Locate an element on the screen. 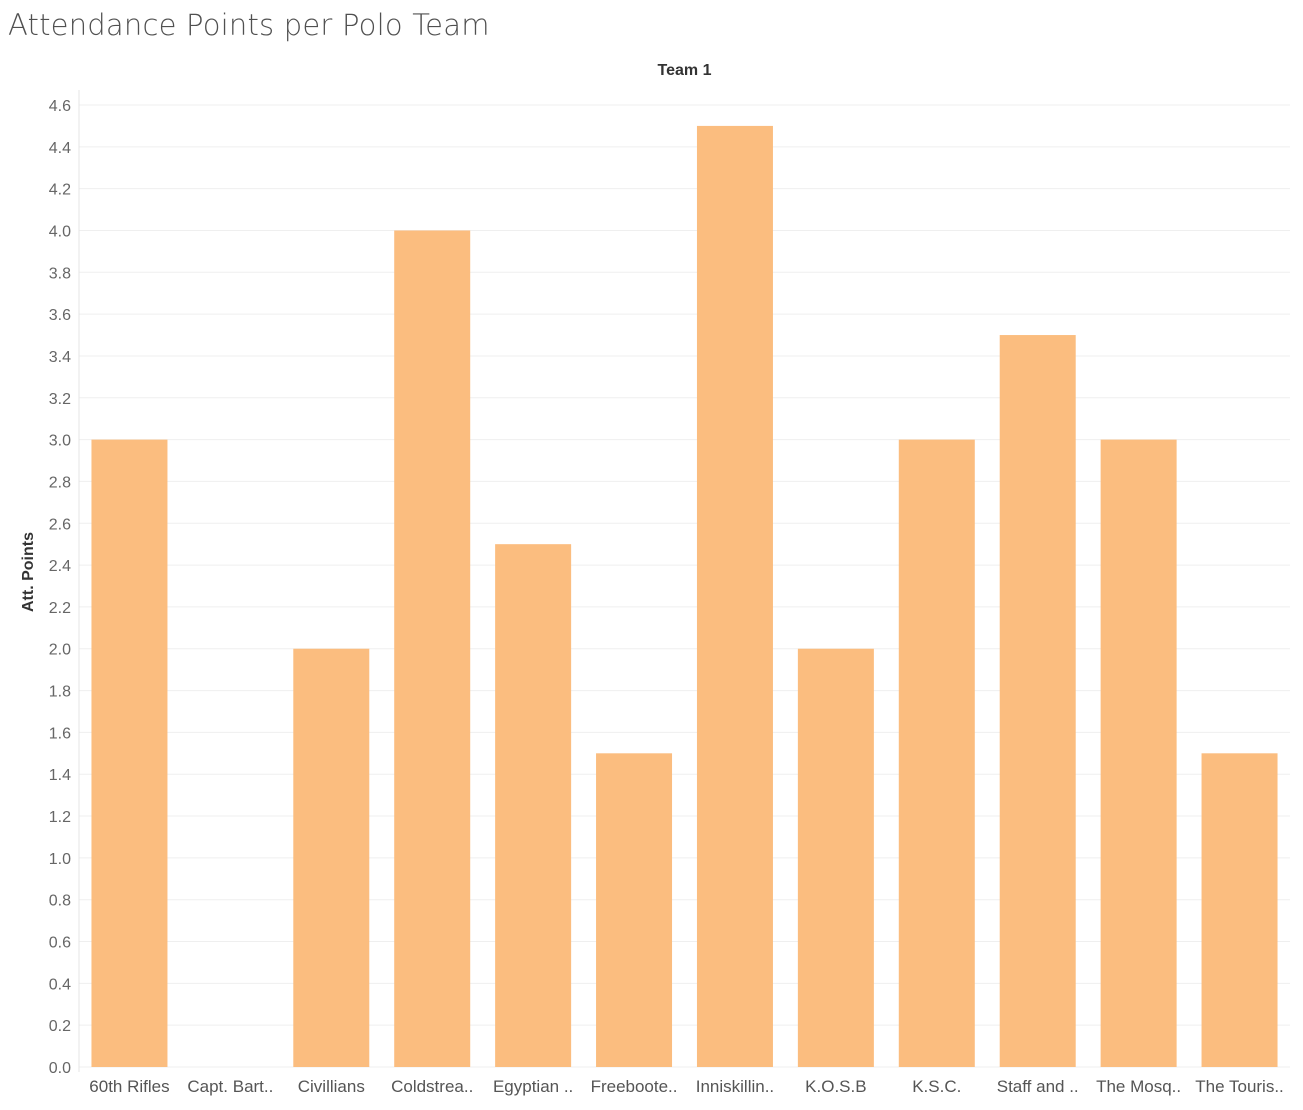 Image resolution: width=1303 pixels, height=1110 pixels. y-tick-label: 2.6 is located at coordinates (60, 524).